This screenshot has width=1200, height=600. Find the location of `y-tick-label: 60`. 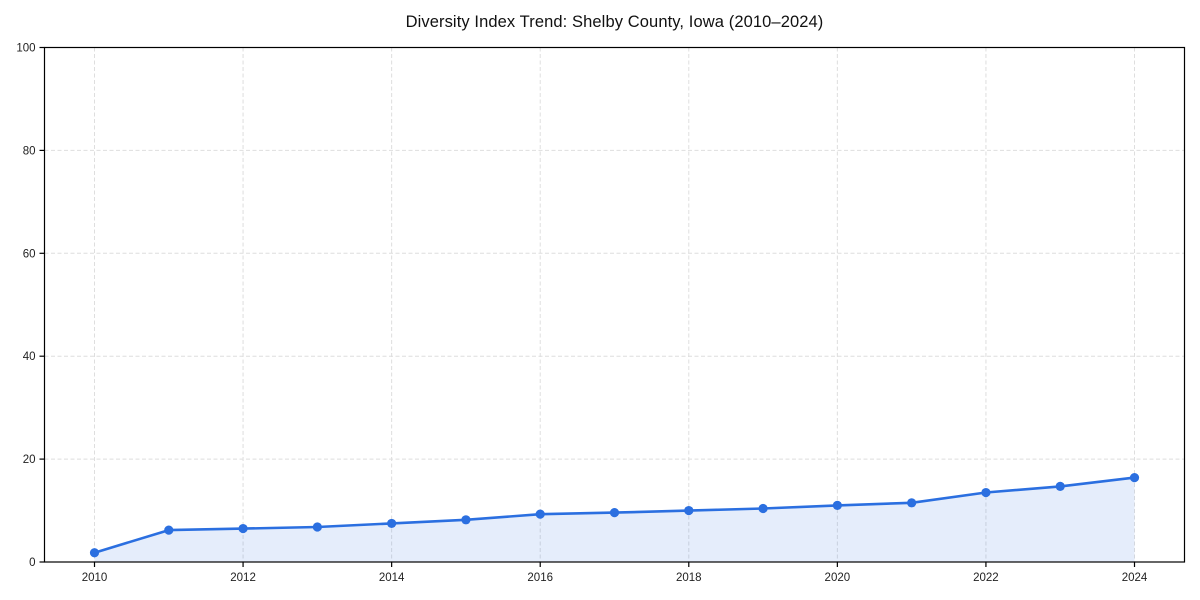

y-tick-label: 60 is located at coordinates (29, 254).